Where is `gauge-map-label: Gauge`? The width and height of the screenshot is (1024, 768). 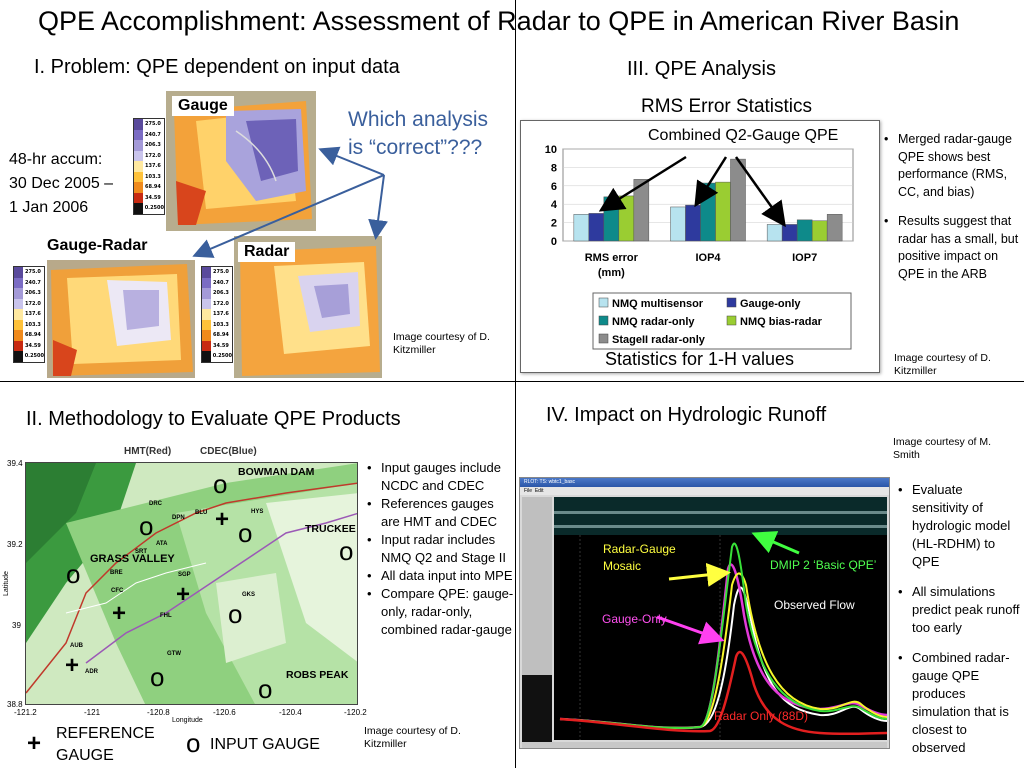
gauge-map-label: Gauge is located at coordinates (203, 106).